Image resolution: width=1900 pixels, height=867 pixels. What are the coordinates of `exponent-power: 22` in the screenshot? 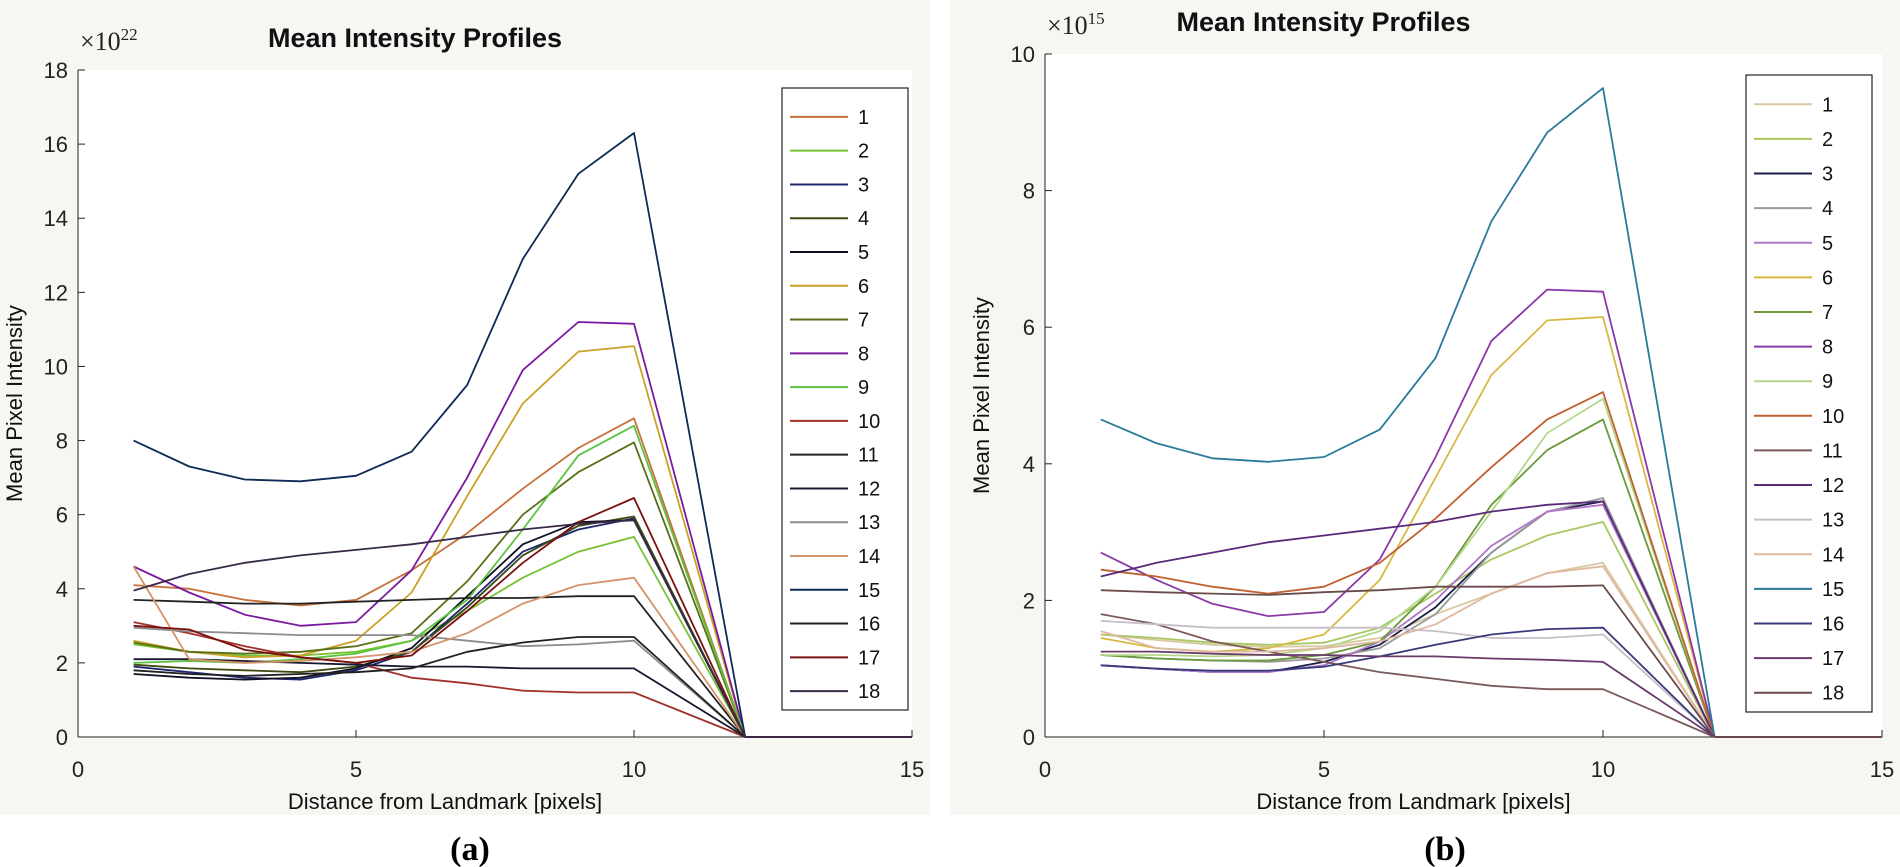 It's located at (129, 34).